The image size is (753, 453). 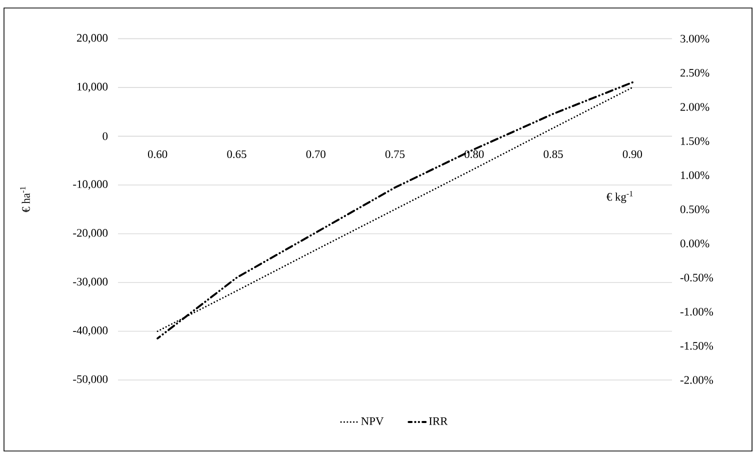 I want to click on x-tick-label: 0.70, so click(x=316, y=154).